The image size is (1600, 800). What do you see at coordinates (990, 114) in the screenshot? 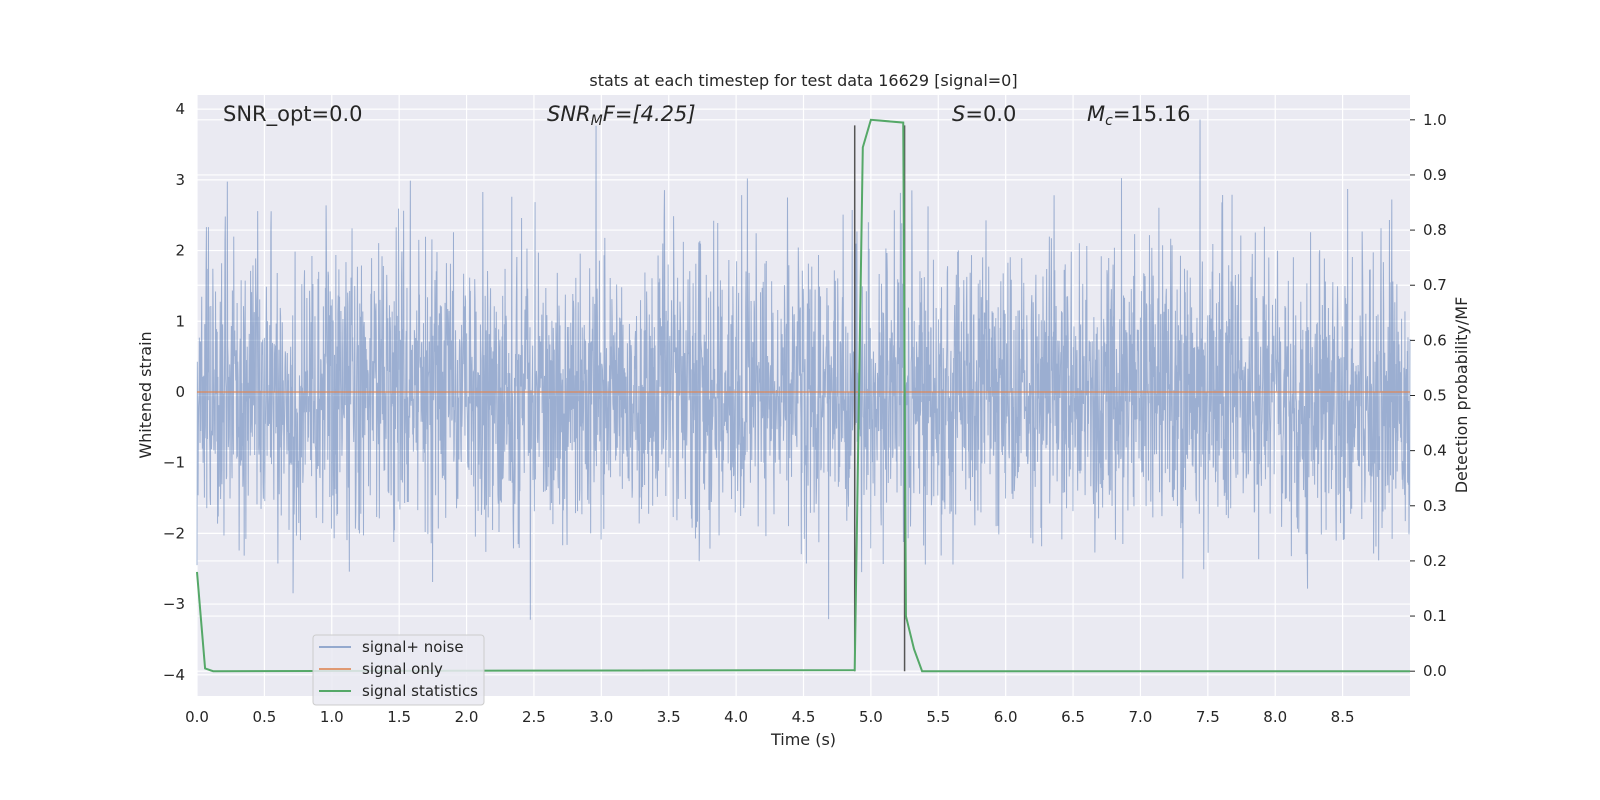
I see `annotation-s-rest: =0.0` at bounding box center [990, 114].